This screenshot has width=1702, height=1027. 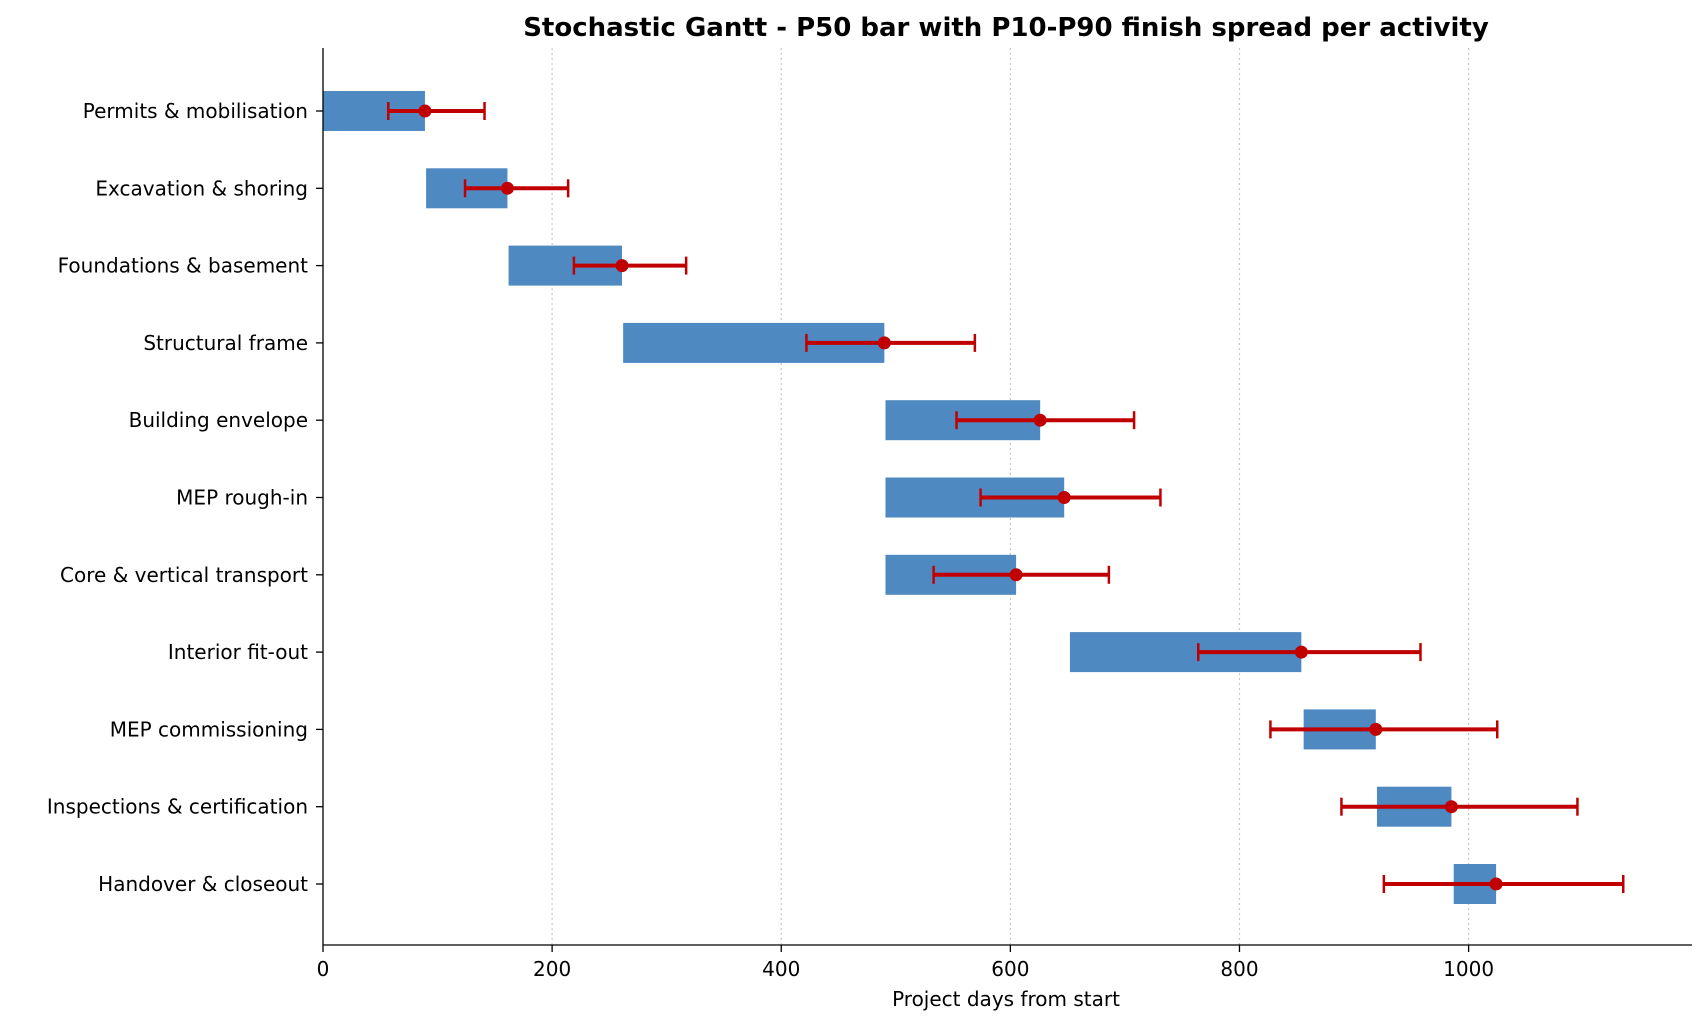 What do you see at coordinates (238, 652) in the screenshot?
I see `category-label: Interior fit-out` at bounding box center [238, 652].